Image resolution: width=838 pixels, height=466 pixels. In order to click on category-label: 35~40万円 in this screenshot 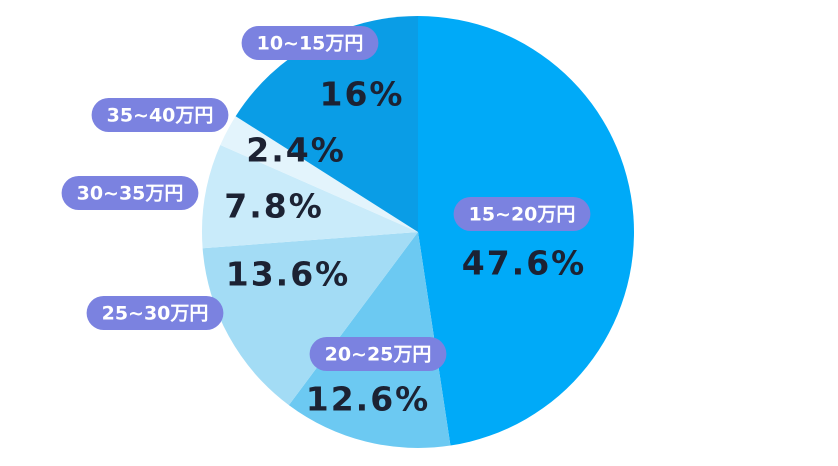, I will do `click(160, 116)`.